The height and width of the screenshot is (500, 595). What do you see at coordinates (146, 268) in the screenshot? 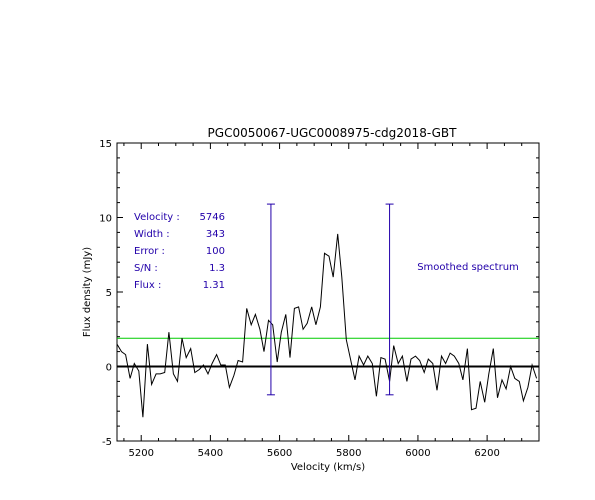
I see `stat-label: S/N :` at bounding box center [146, 268].